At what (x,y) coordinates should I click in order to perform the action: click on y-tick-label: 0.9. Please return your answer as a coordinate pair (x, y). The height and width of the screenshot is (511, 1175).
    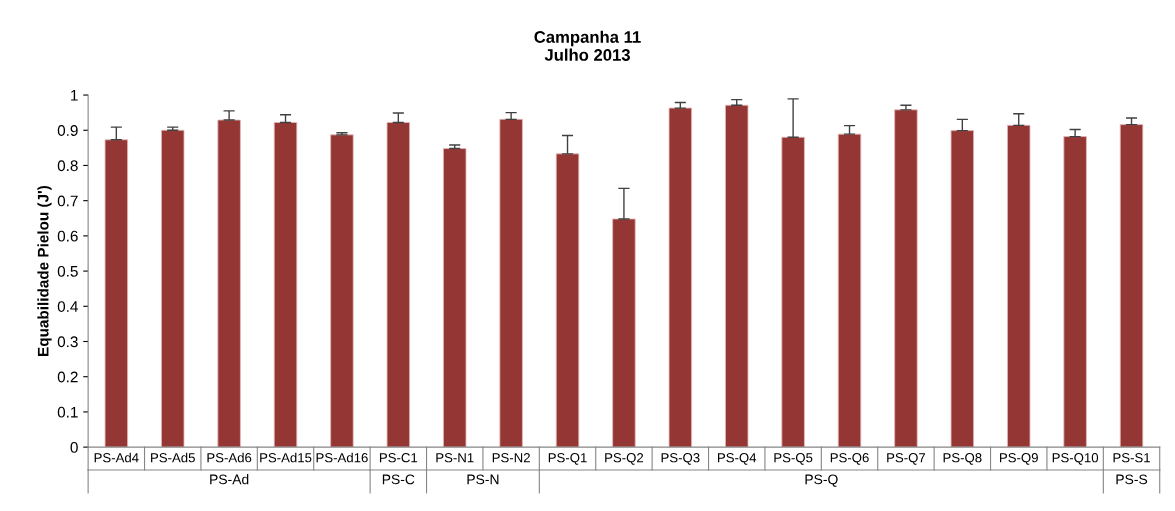
    Looking at the image, I should click on (67, 130).